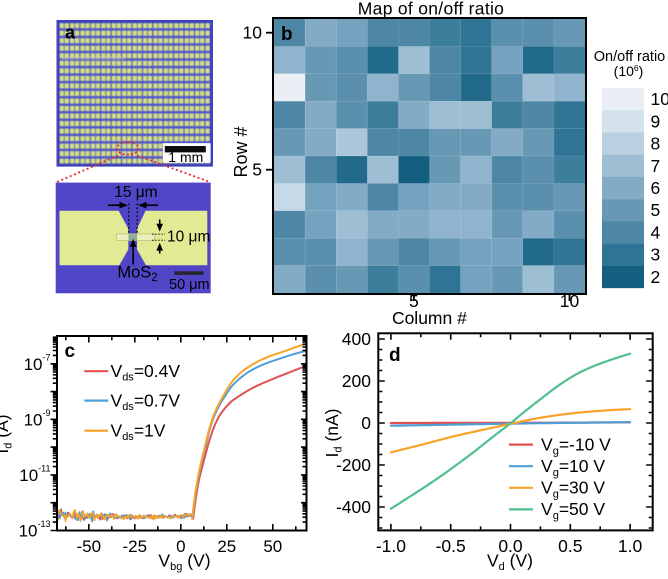 The image size is (668, 579). I want to click on svg-text: 4, so click(656, 232).